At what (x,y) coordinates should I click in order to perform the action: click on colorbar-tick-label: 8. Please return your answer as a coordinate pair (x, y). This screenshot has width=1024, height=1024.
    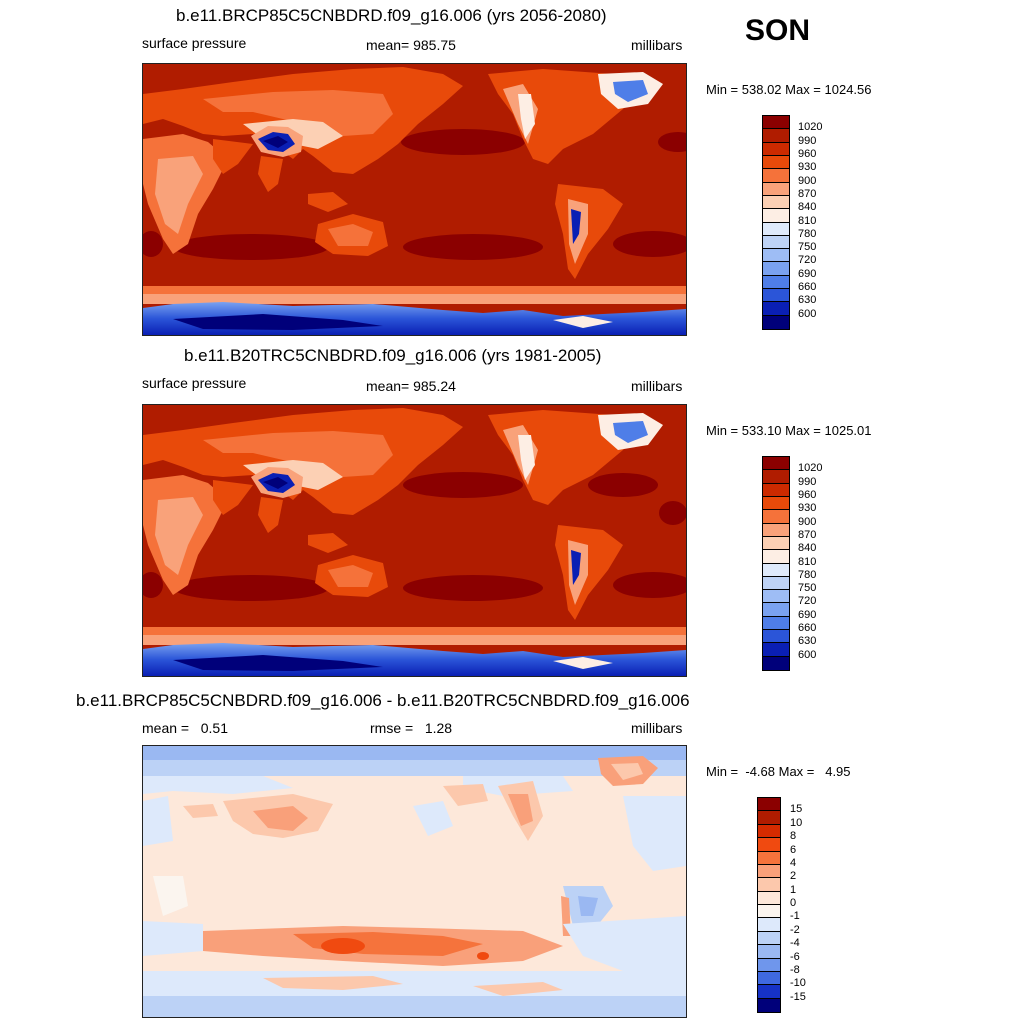
    Looking at the image, I should click on (793, 836).